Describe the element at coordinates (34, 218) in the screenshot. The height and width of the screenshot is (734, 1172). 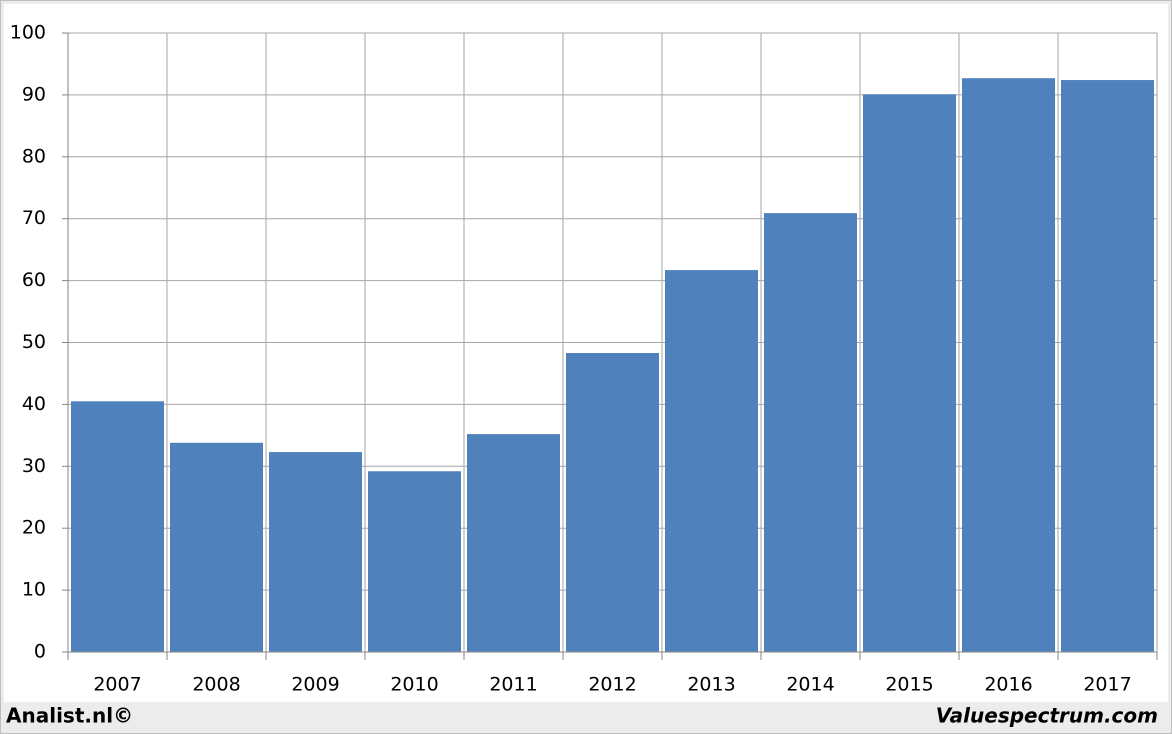
I see `y-tick-label: 70` at that location.